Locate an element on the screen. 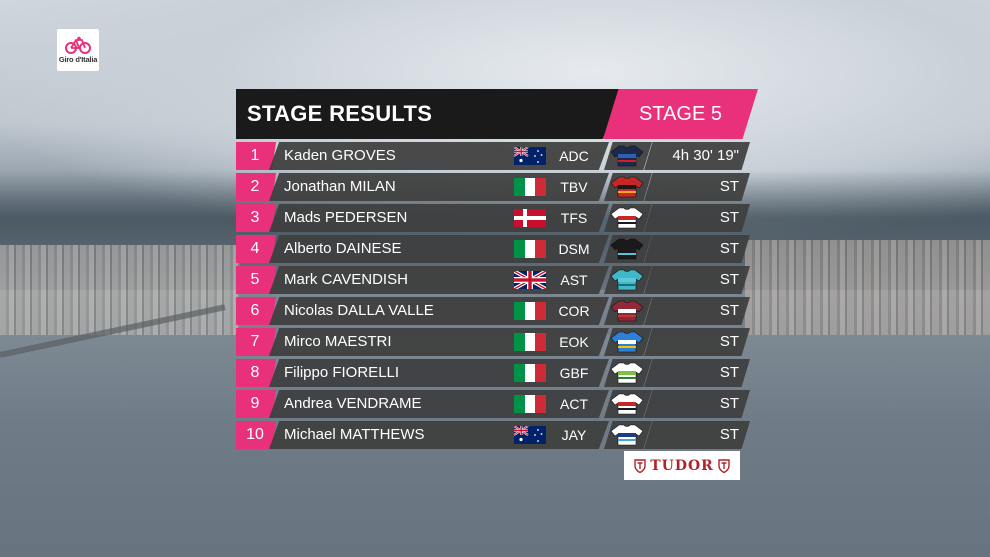 The image size is (990, 557). logo-text: Giro d'Italia is located at coordinates (78, 59).